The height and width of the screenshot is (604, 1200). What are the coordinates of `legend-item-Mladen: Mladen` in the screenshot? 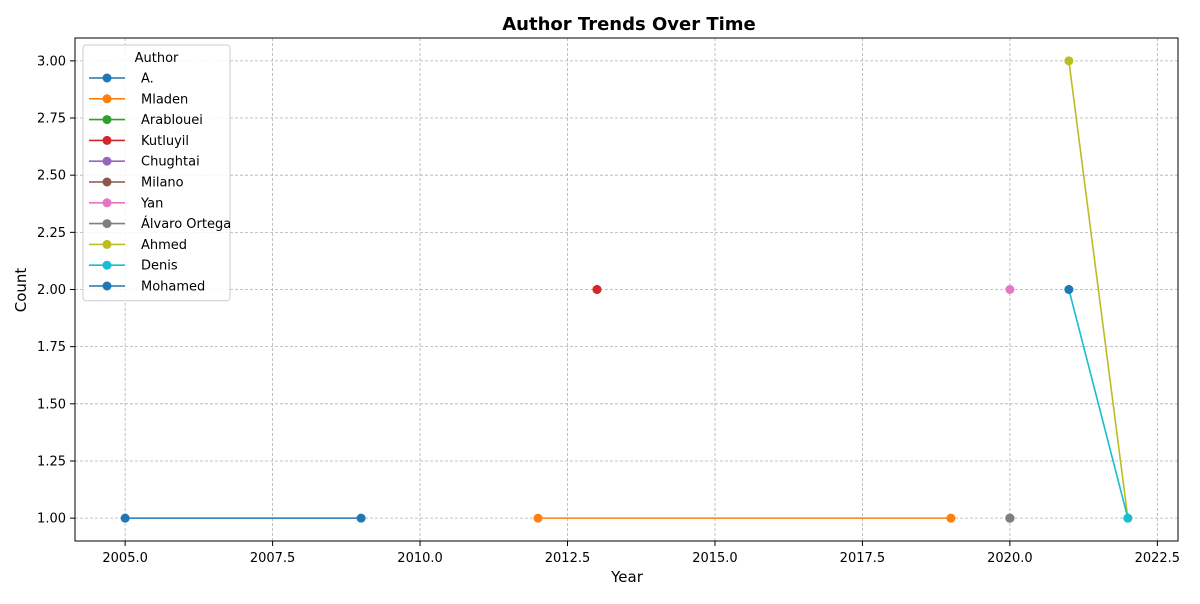 It's located at (138, 99).